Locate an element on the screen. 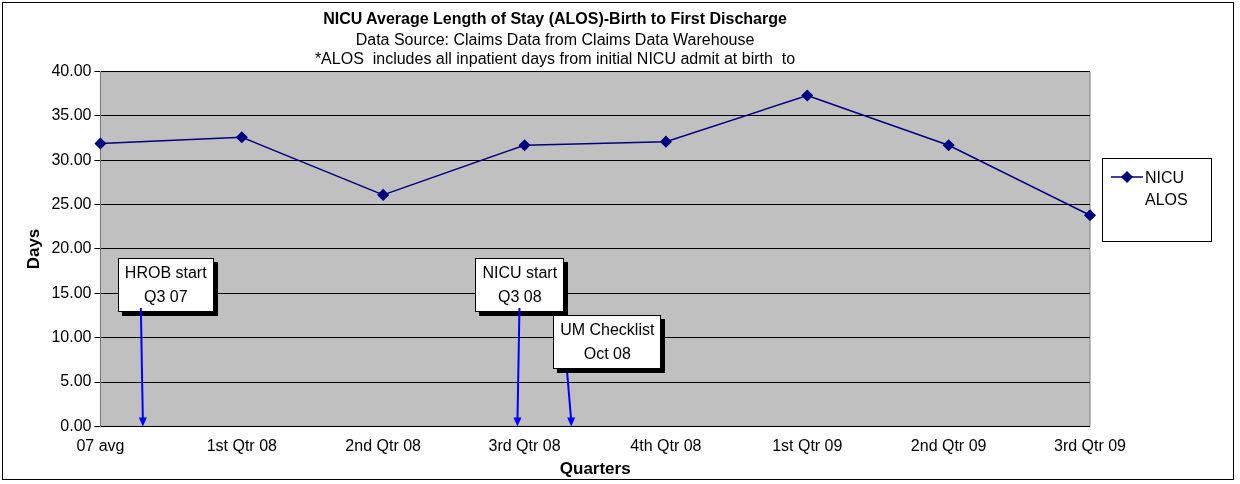 The height and width of the screenshot is (484, 1240). y-tick-label: 25.00 is located at coordinates (71, 204).